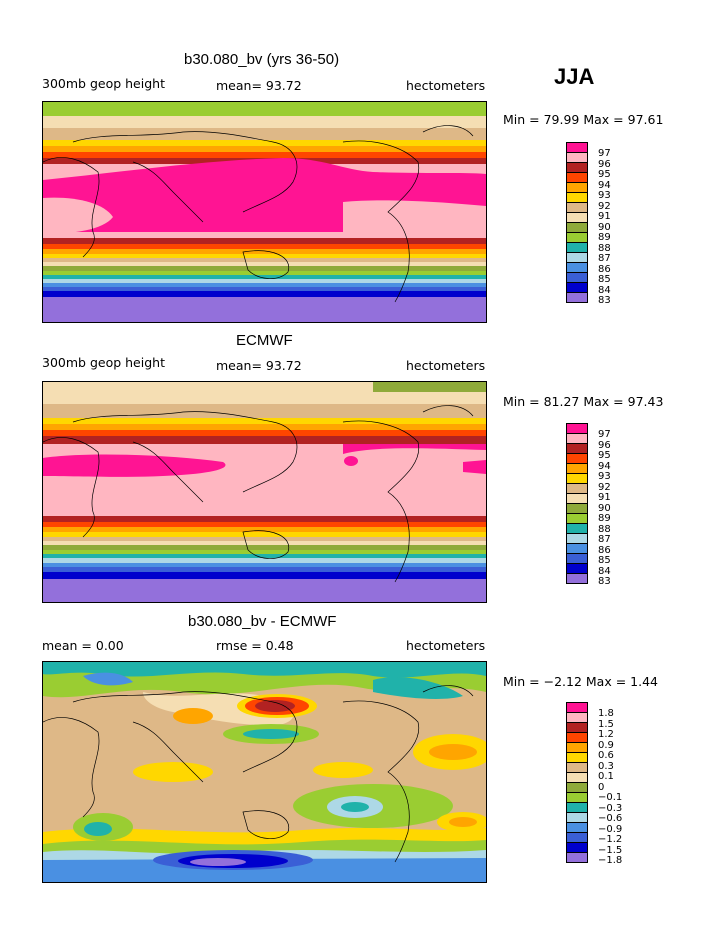 Image resolution: width=723 pixels, height=935 pixels. I want to click on legend-label: 0.1, so click(606, 776).